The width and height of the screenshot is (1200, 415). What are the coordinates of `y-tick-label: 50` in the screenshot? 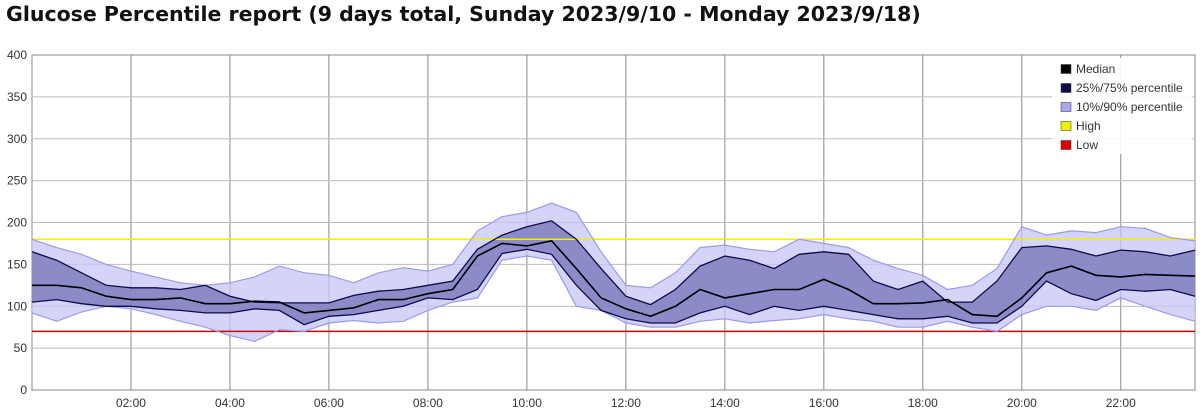 It's located at (21, 348).